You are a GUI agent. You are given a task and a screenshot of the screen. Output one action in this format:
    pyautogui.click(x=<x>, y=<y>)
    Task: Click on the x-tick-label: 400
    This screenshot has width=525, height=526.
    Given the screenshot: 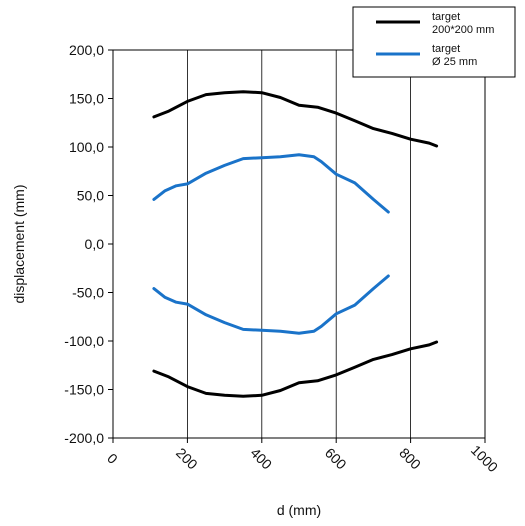 What is the action you would take?
    pyautogui.click(x=261, y=459)
    